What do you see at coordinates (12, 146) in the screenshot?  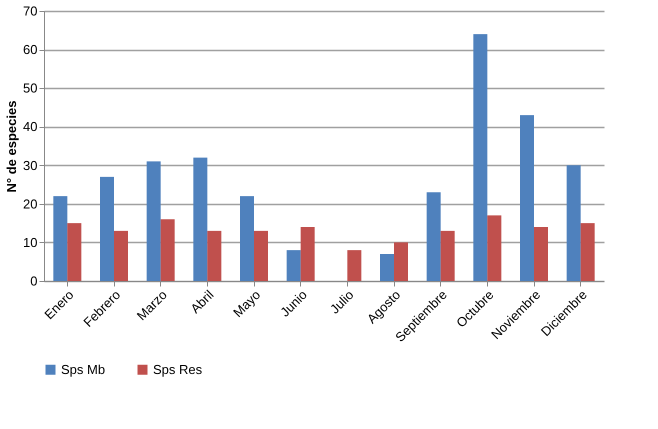 I see `y-axis-title: N° de especies` at bounding box center [12, 146].